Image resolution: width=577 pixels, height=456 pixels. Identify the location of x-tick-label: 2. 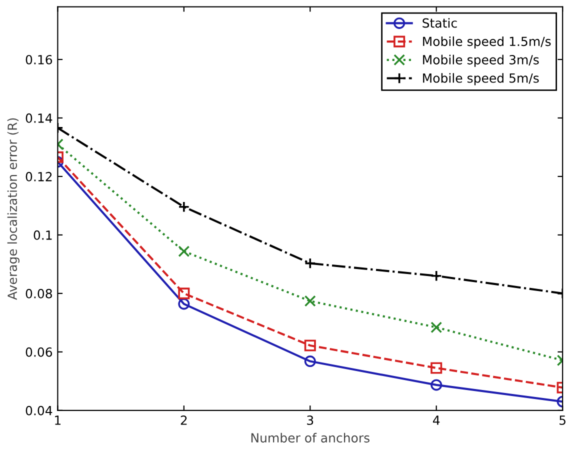
(183, 420).